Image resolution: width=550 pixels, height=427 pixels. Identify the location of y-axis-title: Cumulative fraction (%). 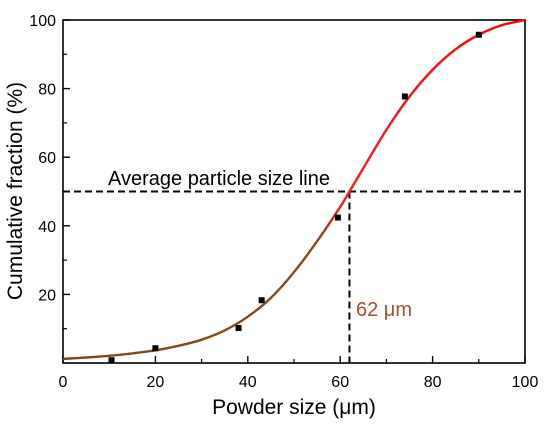
(15, 191).